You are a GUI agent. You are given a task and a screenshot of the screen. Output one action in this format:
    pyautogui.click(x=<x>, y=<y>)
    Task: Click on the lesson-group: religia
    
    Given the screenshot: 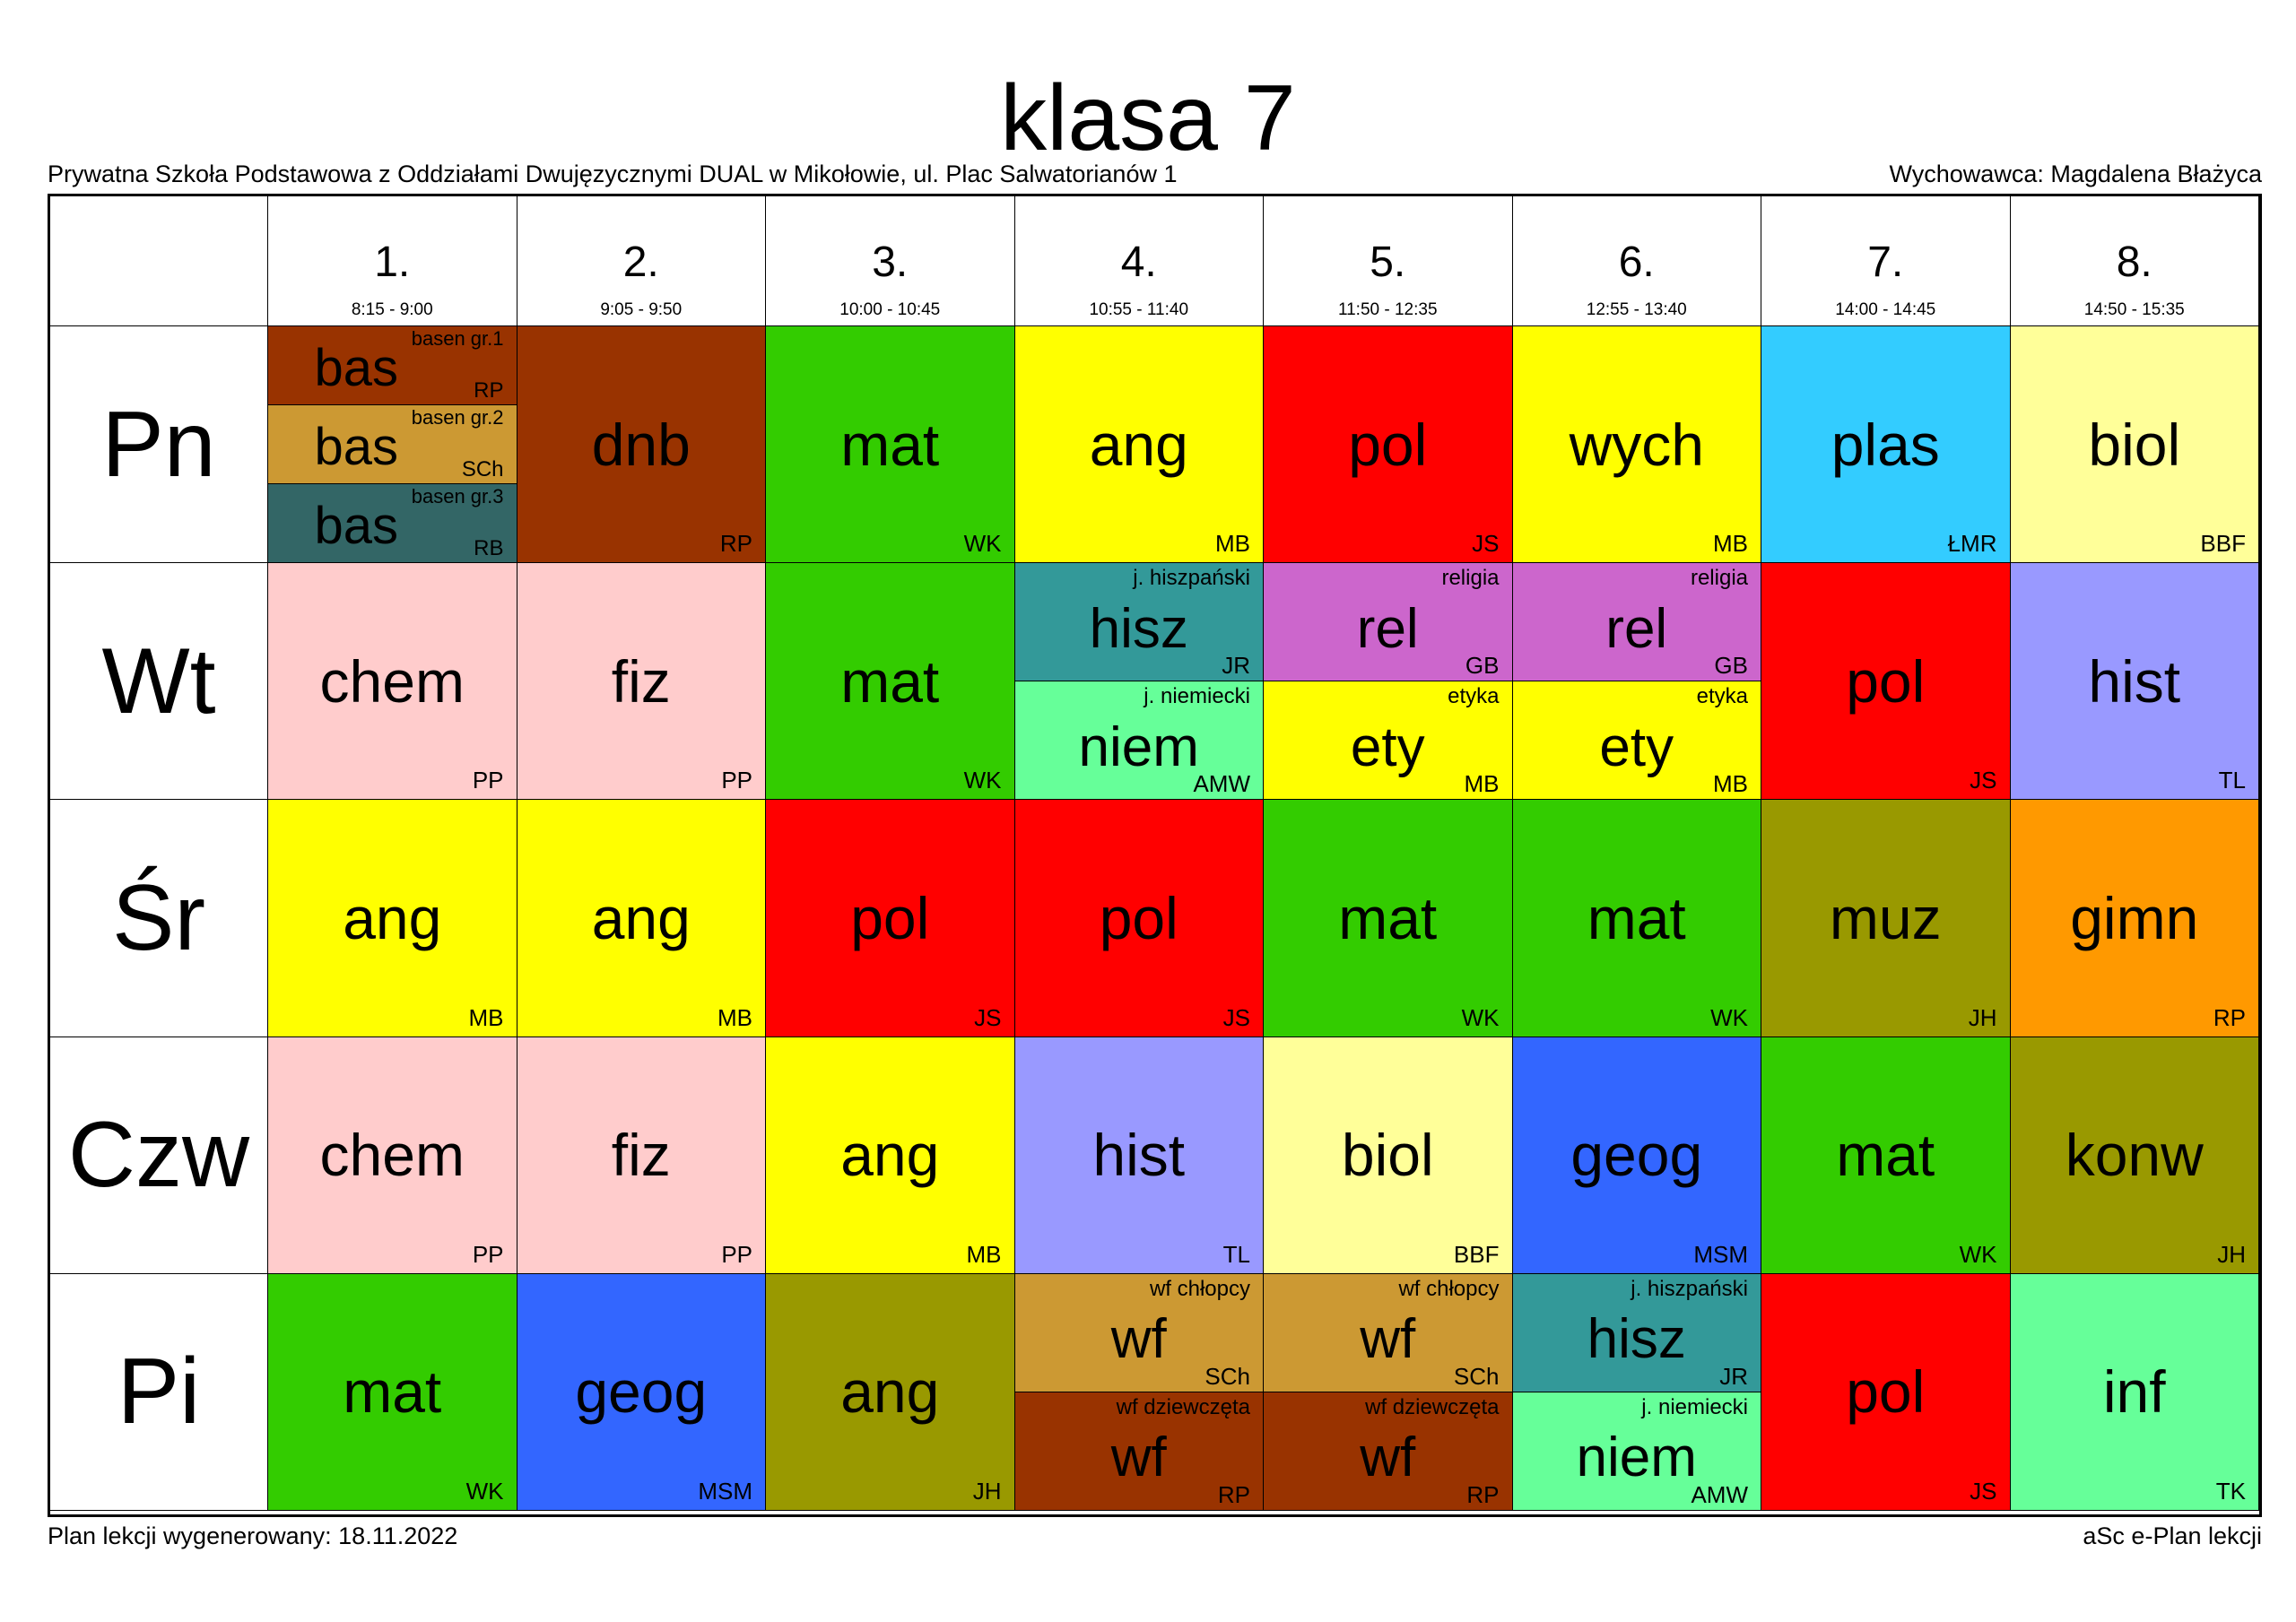 What is the action you would take?
    pyautogui.click(x=1719, y=578)
    